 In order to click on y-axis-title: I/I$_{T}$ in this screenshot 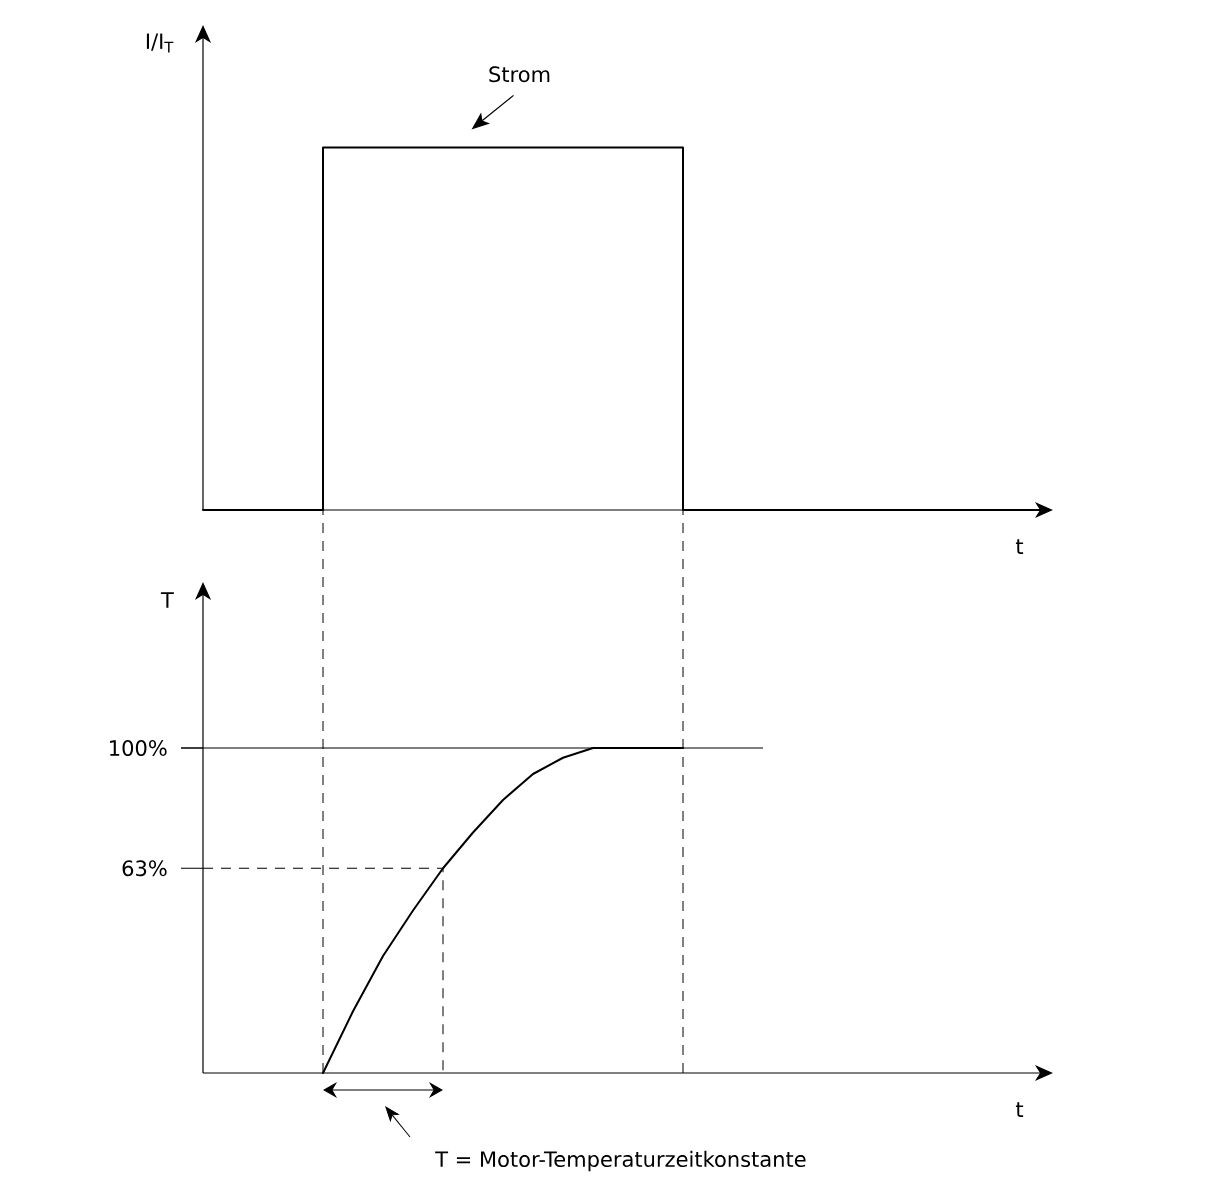, I will do `click(160, 43)`.